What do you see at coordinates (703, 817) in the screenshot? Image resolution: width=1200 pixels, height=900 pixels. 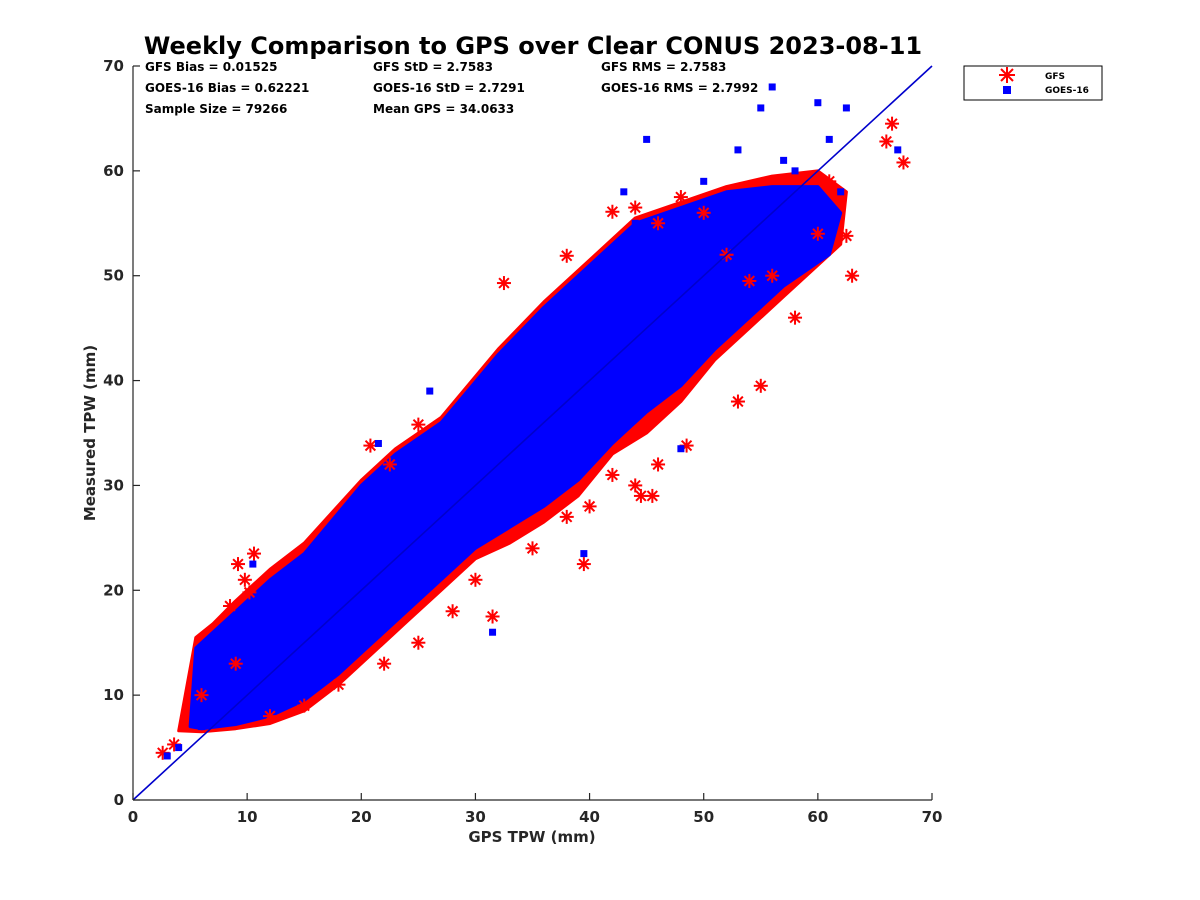 I see `x-tick-label: 50` at bounding box center [703, 817].